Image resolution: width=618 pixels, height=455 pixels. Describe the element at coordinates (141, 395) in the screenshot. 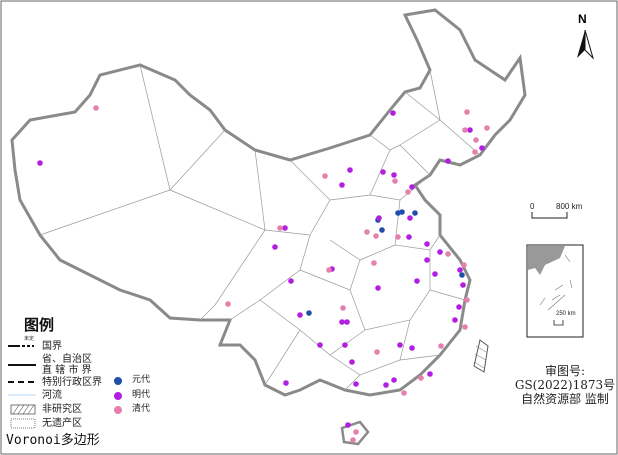

I see `legend-ming: 明代` at that location.